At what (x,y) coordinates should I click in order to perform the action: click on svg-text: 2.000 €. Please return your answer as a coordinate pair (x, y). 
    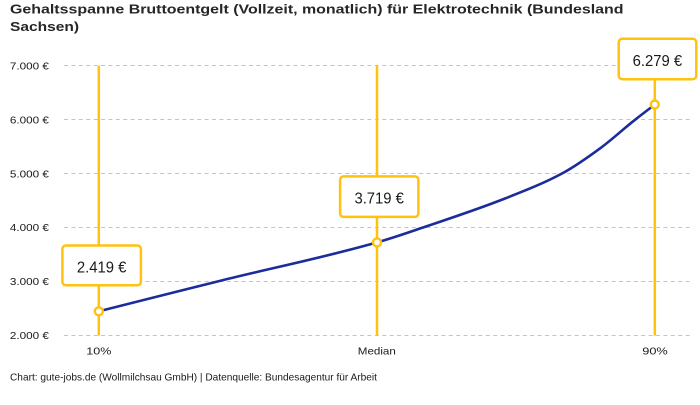
    Looking at the image, I should click on (29, 336).